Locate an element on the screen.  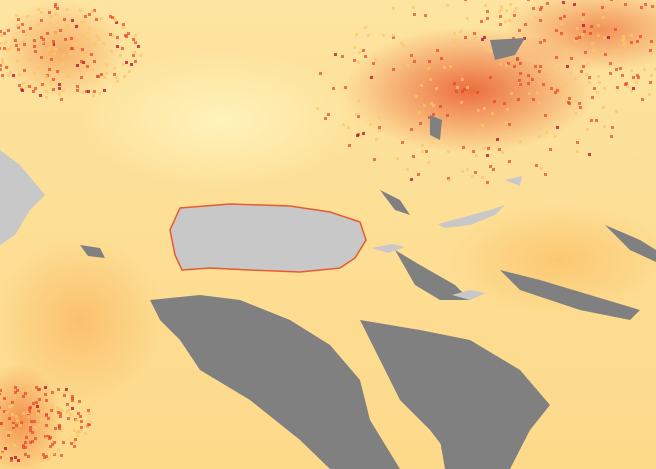
land-vieques is located at coordinates (388, 248).